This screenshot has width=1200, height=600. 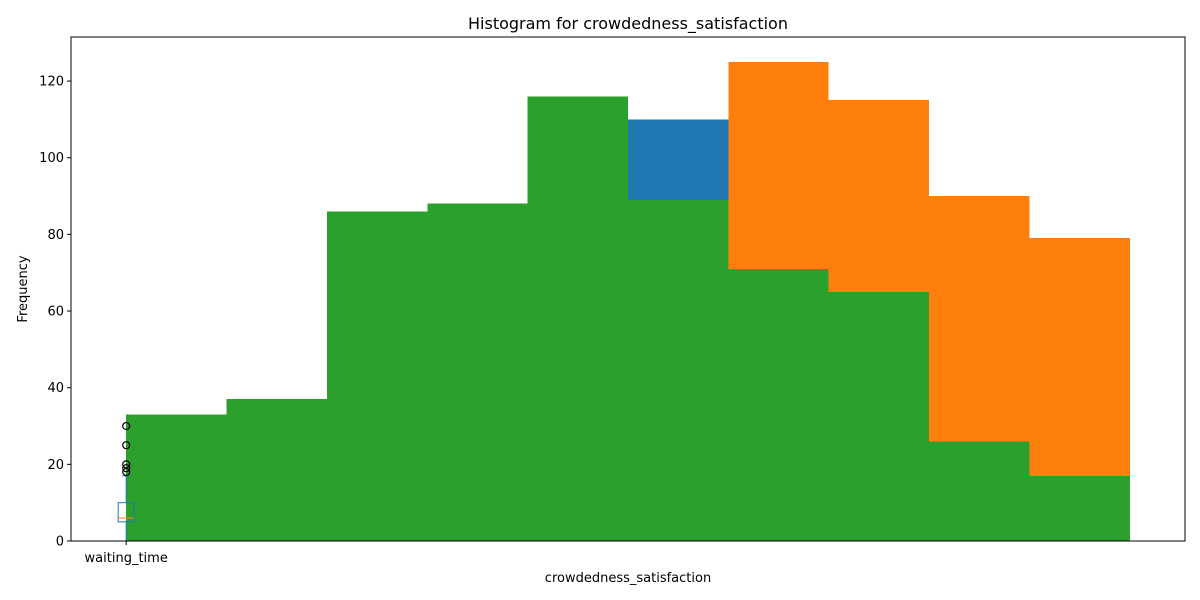 I want to click on x-axis-label: crowdedness_satisfaction, so click(x=628, y=578).